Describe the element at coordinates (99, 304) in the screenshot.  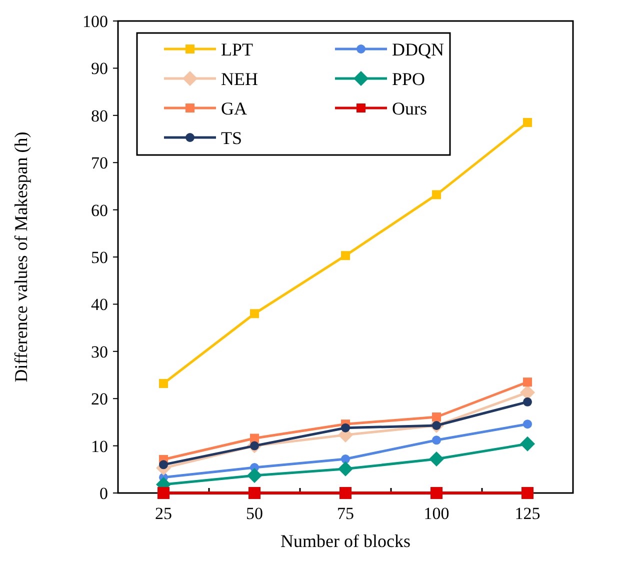
I see `y-tick-label: 40` at that location.